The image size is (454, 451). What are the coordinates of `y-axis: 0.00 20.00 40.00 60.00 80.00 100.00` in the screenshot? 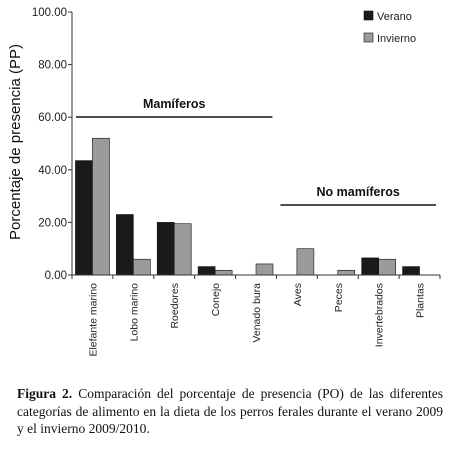 It's located at (52, 144).